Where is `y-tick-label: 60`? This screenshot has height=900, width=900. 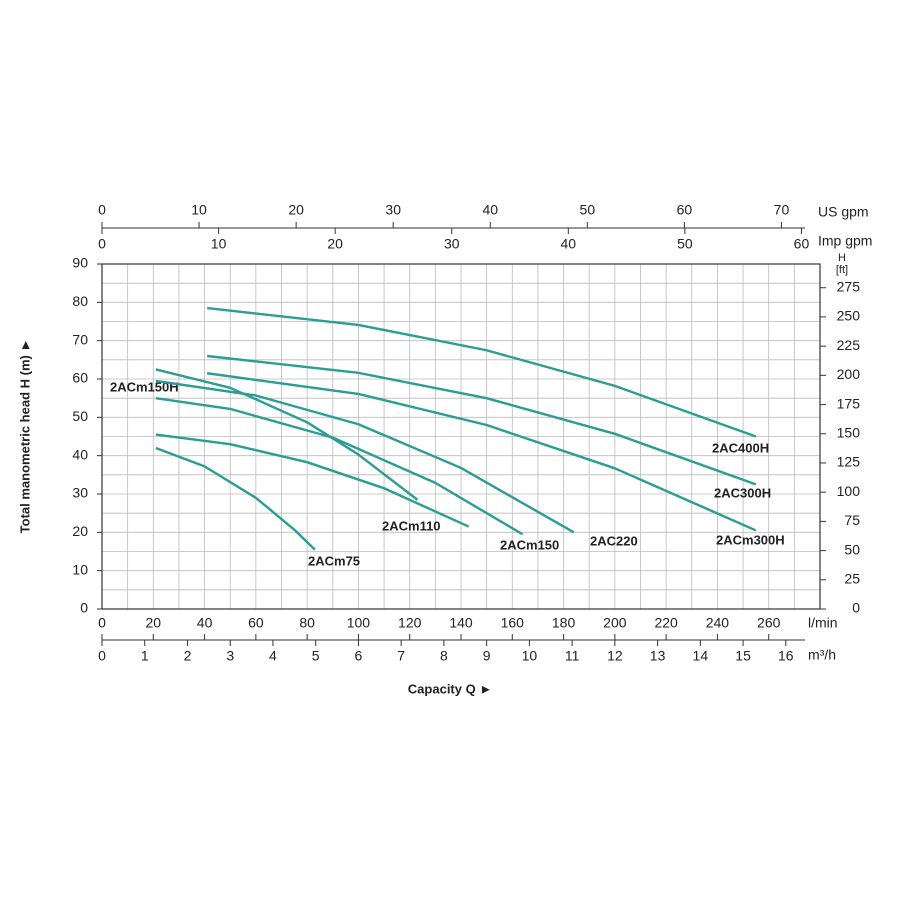
y-tick-label: 60 is located at coordinates (80, 378).